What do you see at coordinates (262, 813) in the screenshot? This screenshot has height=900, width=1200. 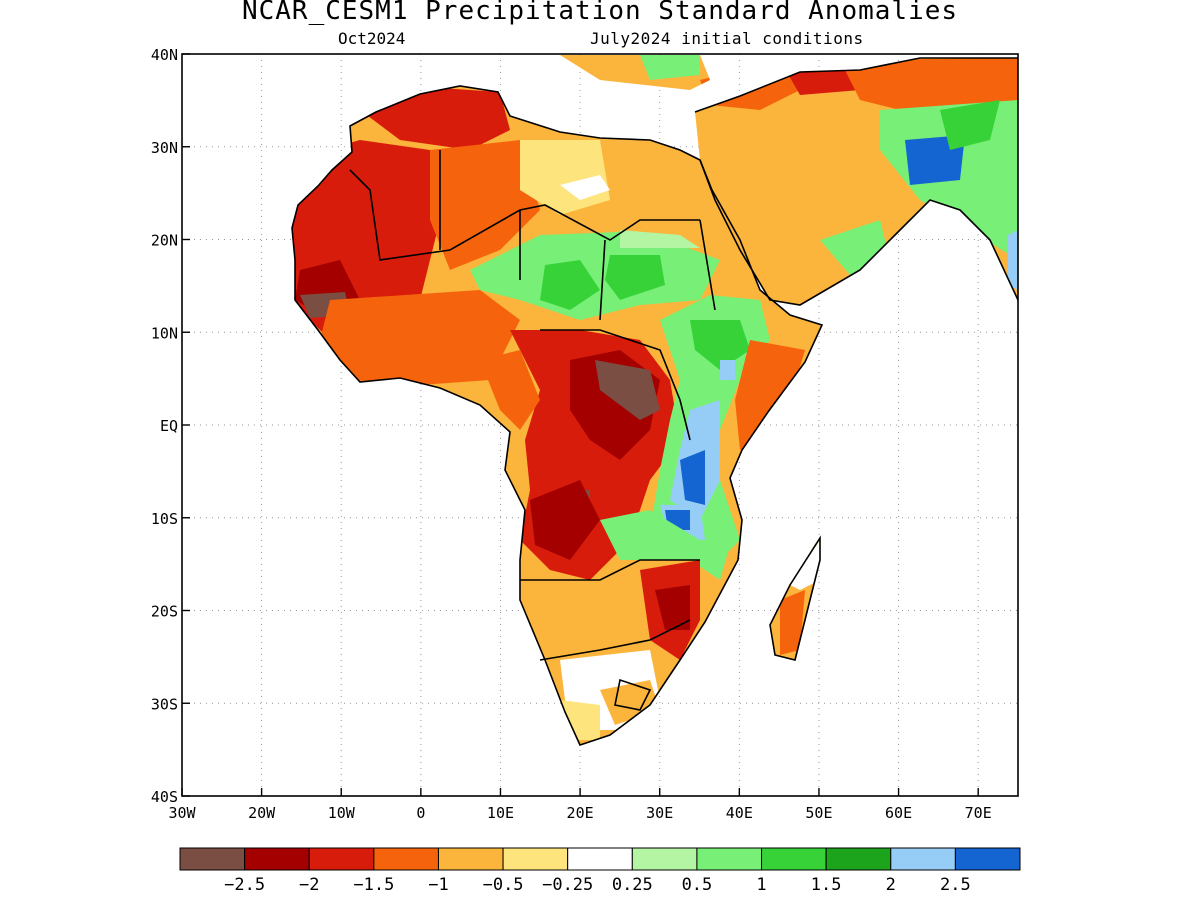 I see `x-tick-label: 20W` at bounding box center [262, 813].